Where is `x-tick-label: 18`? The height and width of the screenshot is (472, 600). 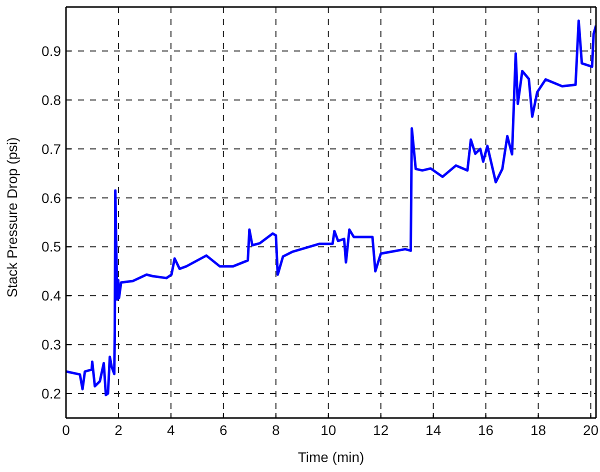 x-tick-label: 18 is located at coordinates (538, 430).